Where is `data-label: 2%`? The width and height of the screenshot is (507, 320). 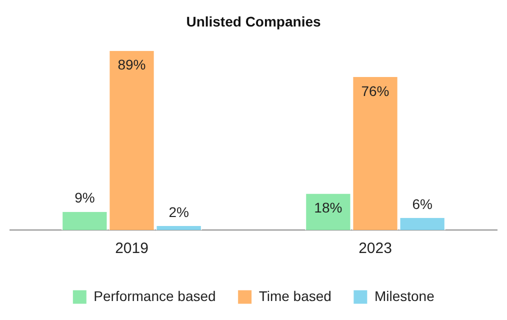 data-label: 2% is located at coordinates (178, 212).